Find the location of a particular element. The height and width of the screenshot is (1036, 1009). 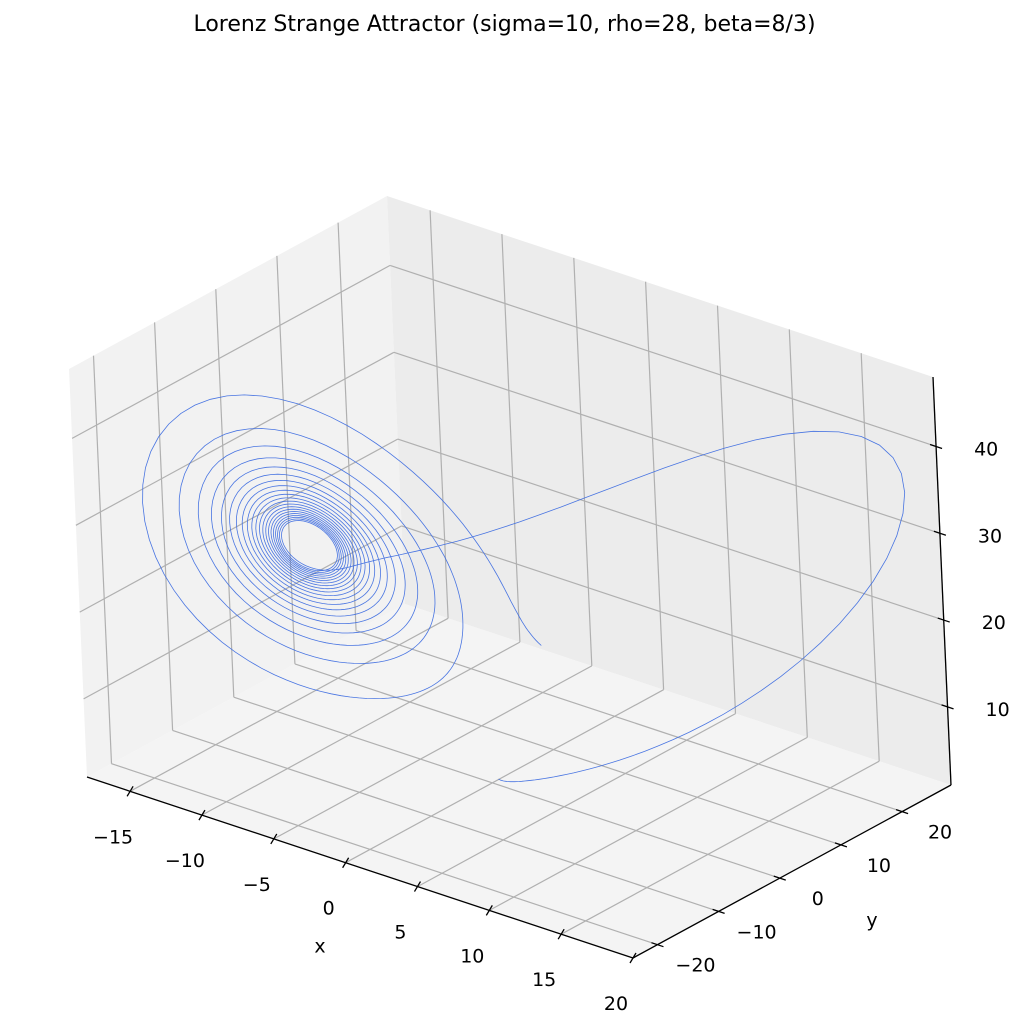

z-tick-label: 40 is located at coordinates (986, 449).